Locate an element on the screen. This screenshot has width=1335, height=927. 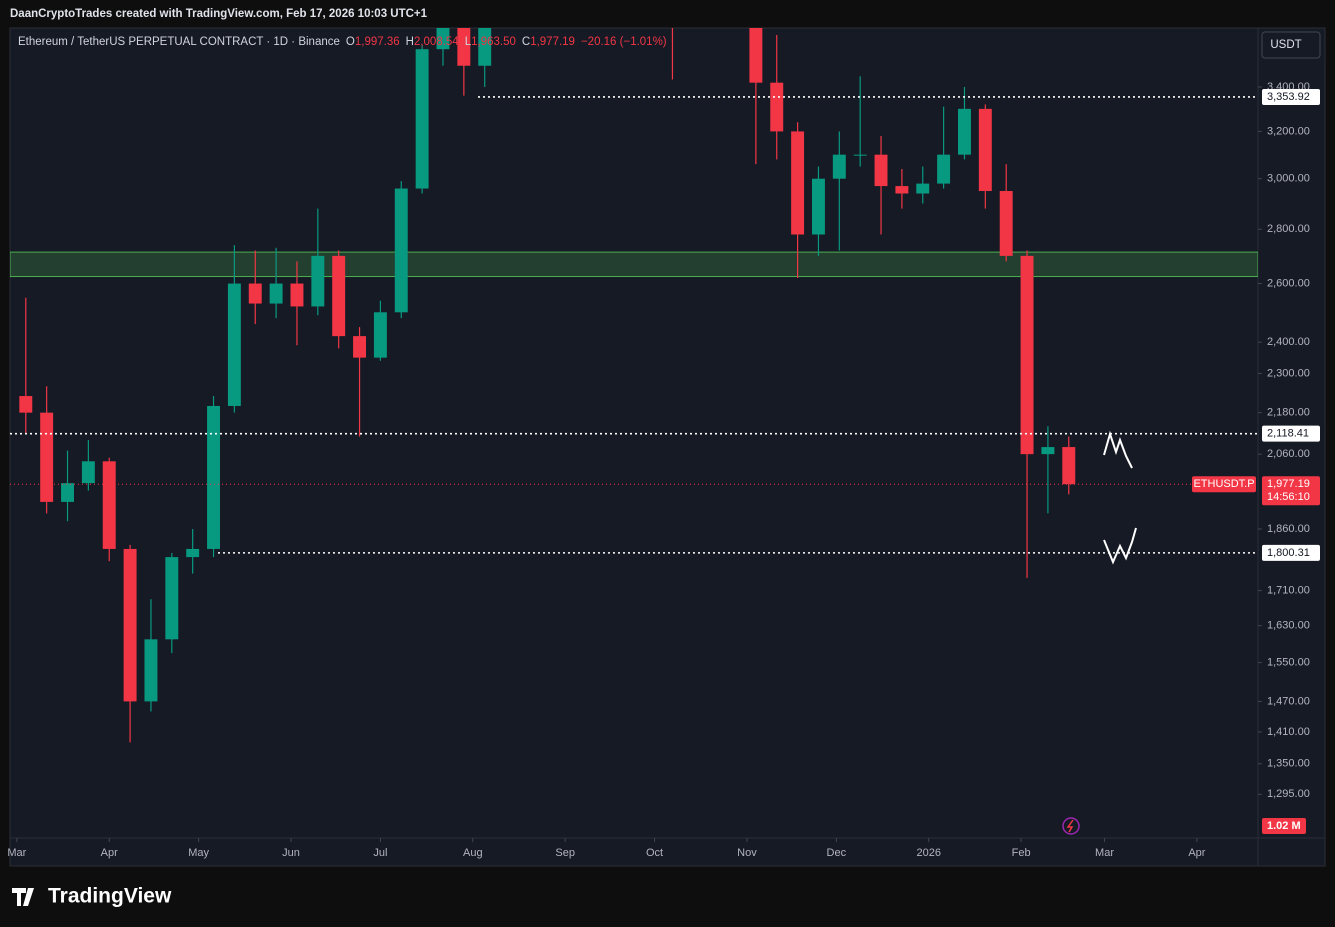
x-tick-label: 2026 is located at coordinates (928, 853).